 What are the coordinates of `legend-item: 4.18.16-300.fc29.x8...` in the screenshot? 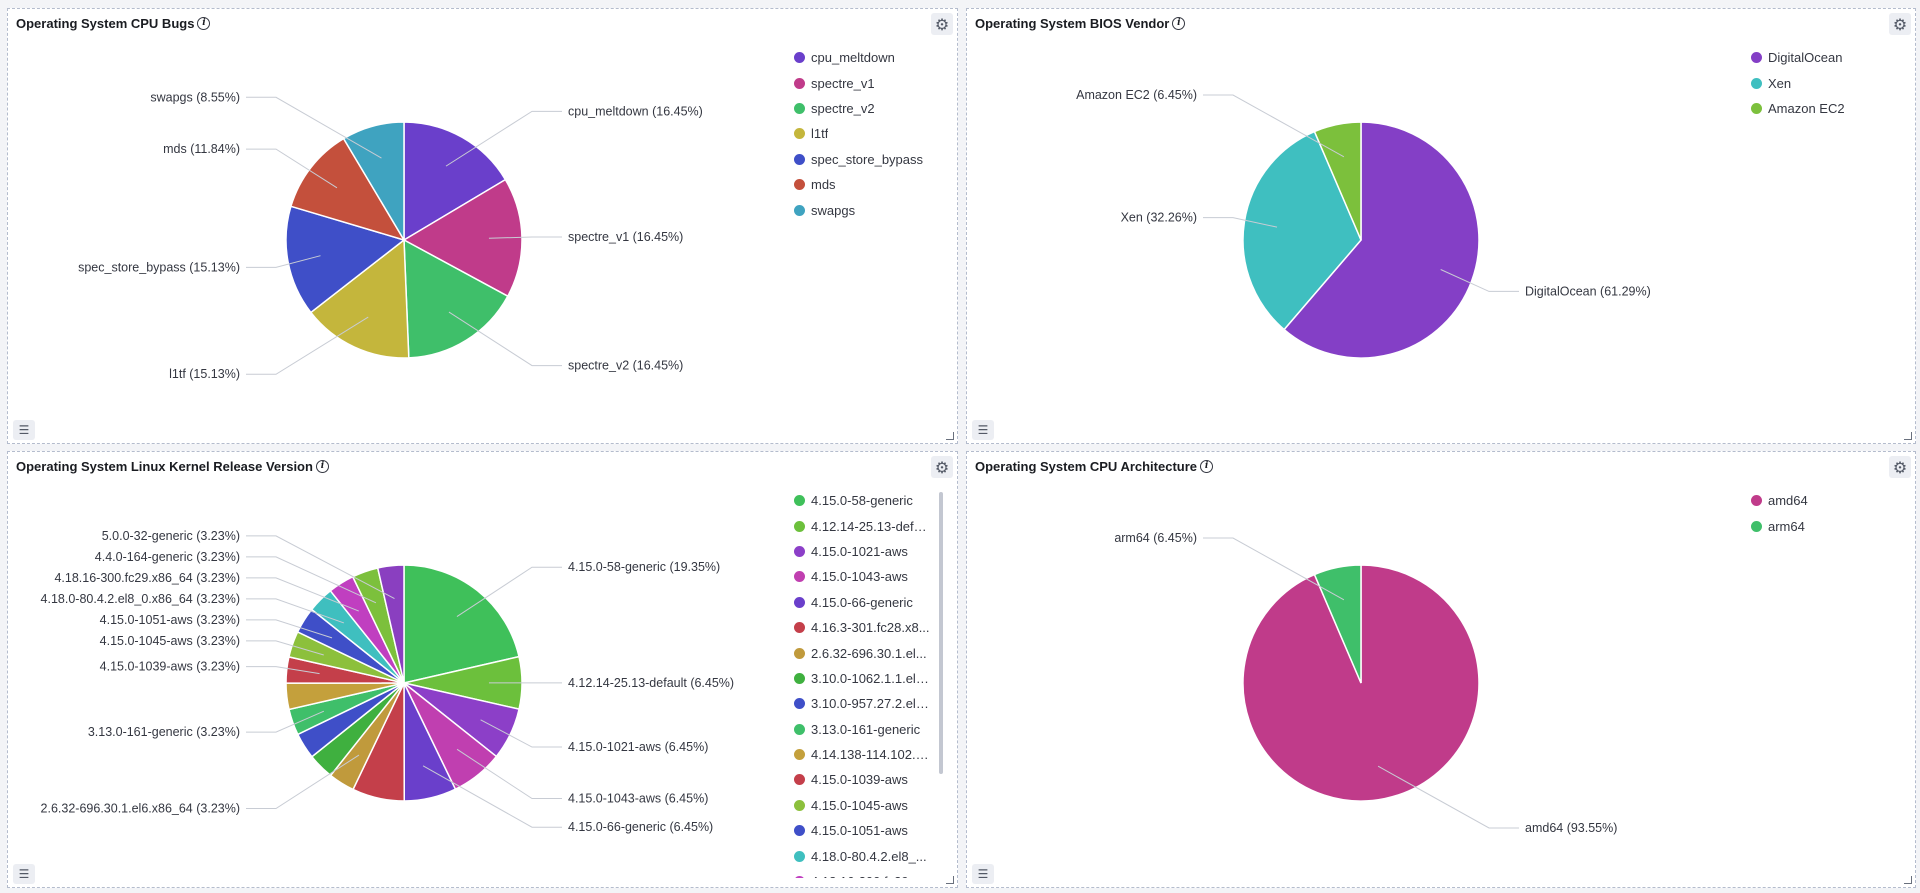 It's located at (862, 873).